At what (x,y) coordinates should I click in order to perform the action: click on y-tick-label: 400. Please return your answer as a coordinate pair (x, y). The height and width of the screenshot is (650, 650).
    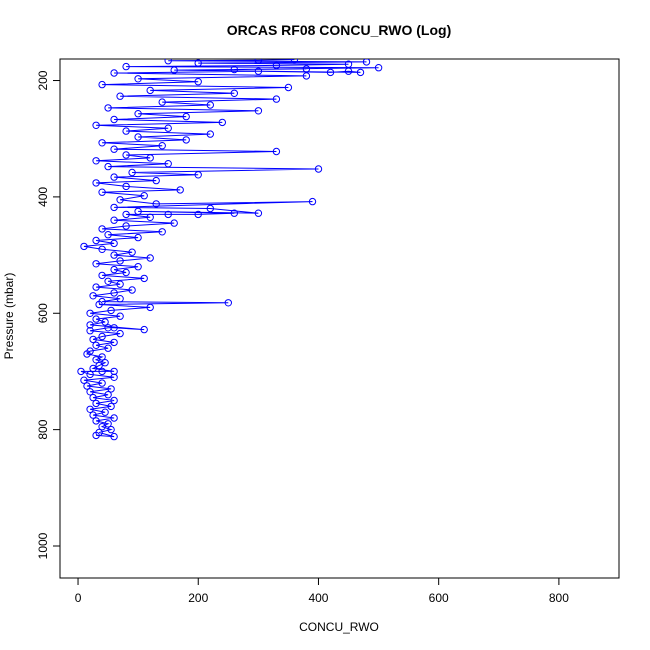
    Looking at the image, I should click on (43, 197).